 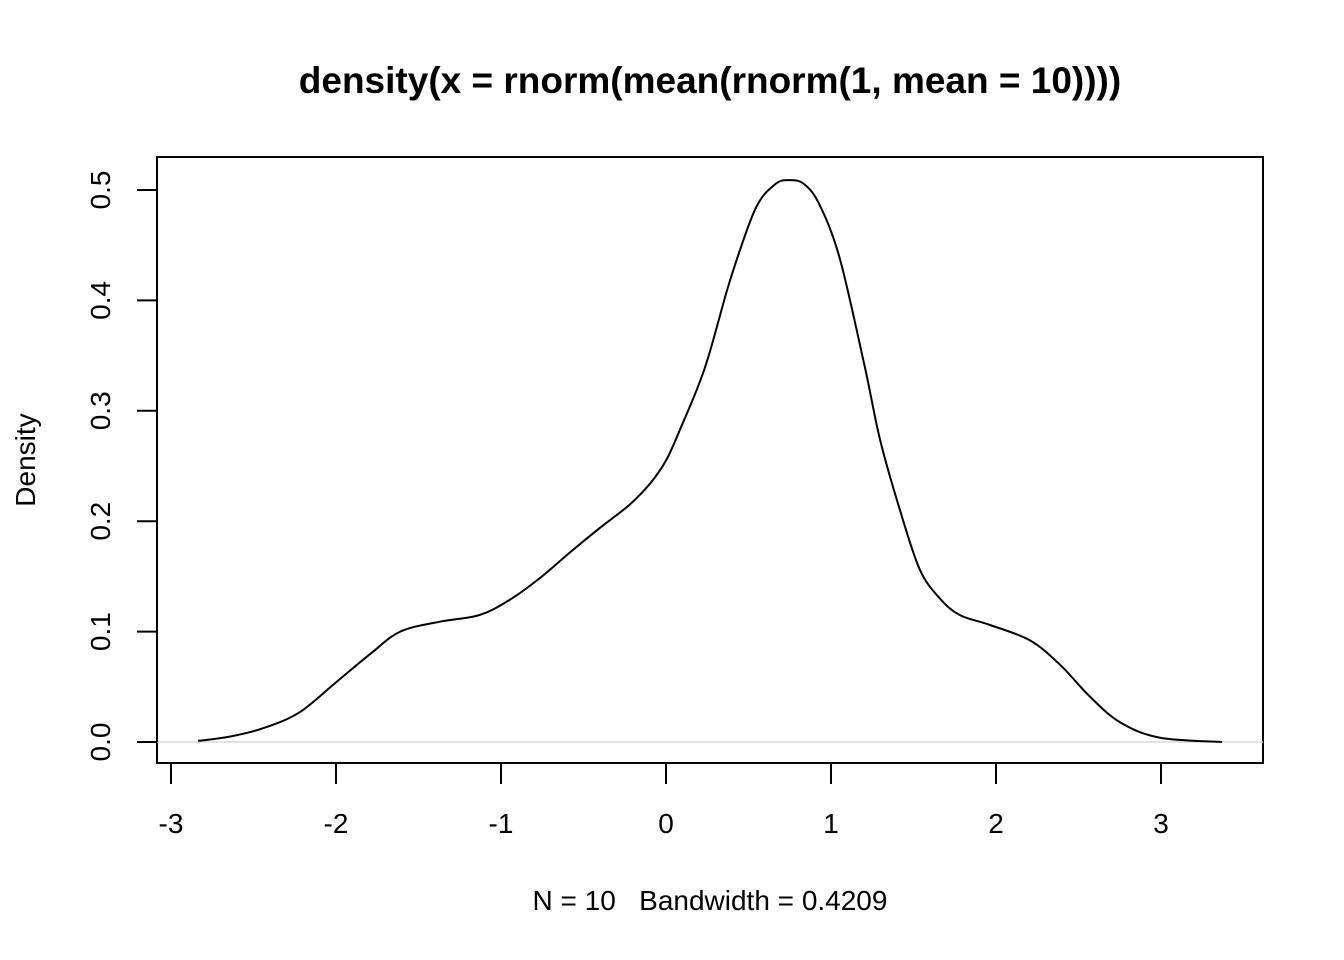 I want to click on y-tick-label: 0.0, so click(x=100, y=742).